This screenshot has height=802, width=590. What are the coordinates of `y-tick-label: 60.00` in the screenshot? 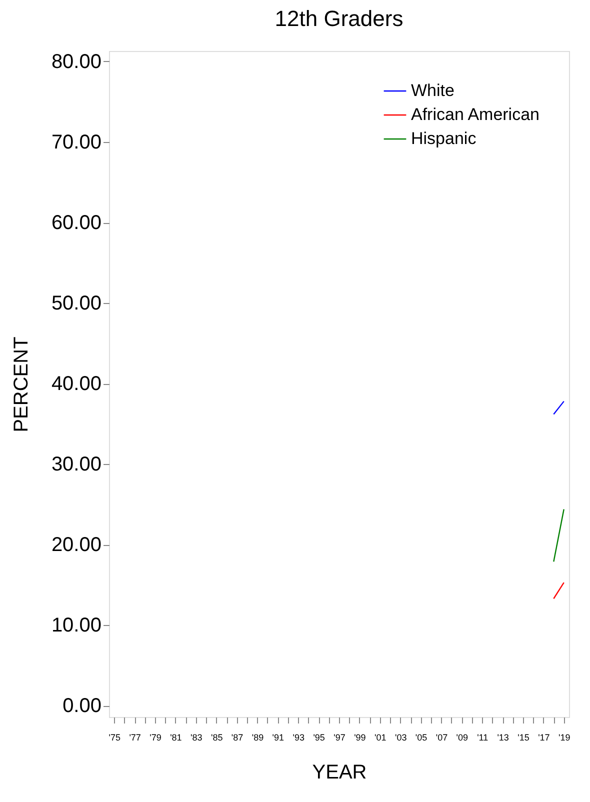 It's located at (76, 223).